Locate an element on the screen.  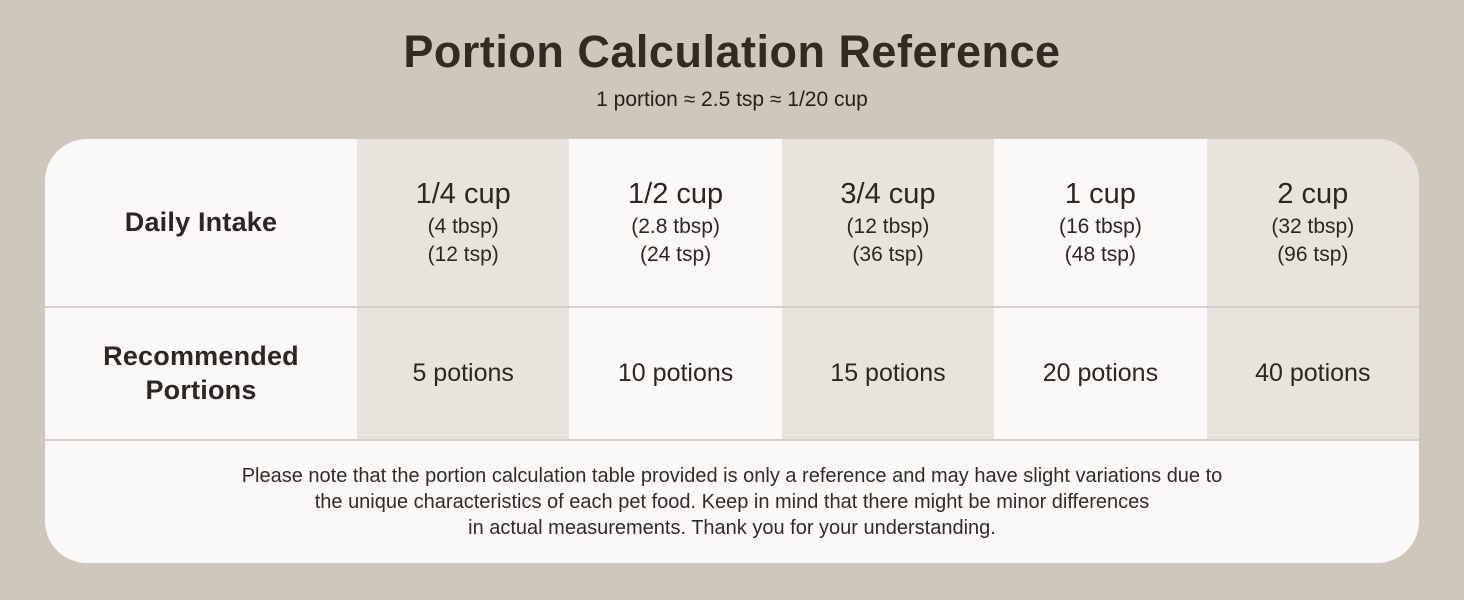
cup-amount: 2 cup is located at coordinates (1313, 193).